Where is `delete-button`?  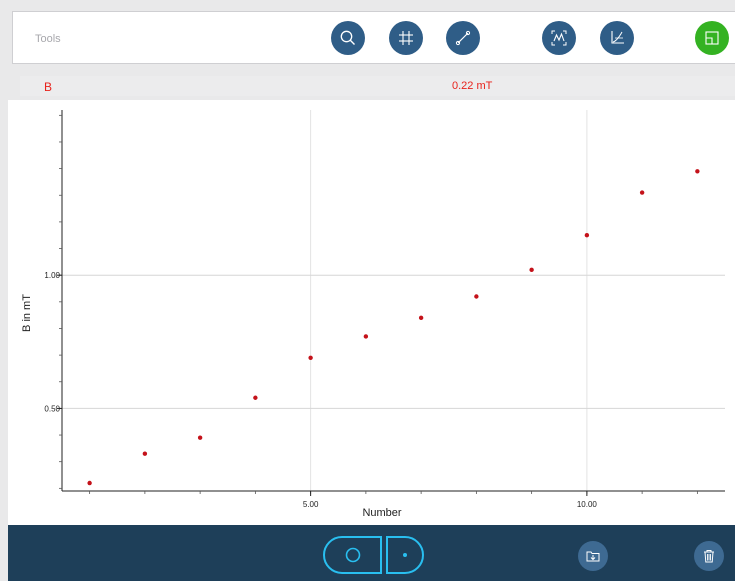 delete-button is located at coordinates (709, 556).